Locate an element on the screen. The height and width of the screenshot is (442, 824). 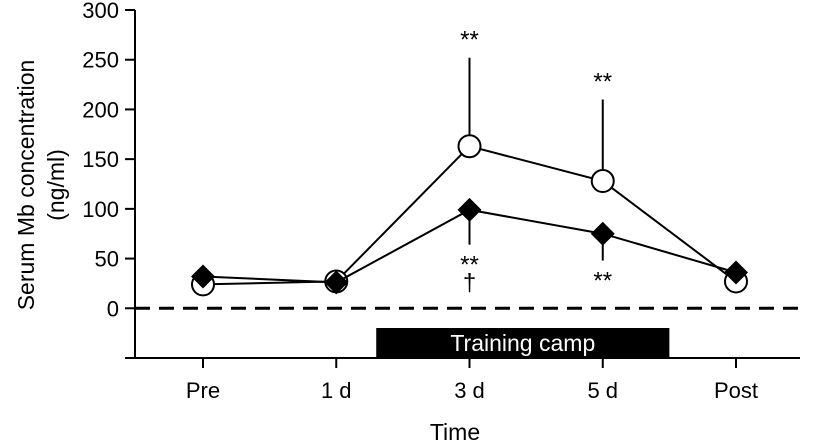
y-axis-label-line: (ng/ml) is located at coordinates (56, 185).